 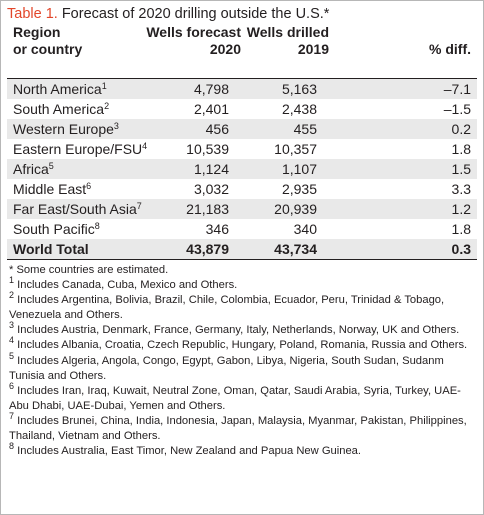 What do you see at coordinates (217, 129) in the screenshot?
I see `row-forecast: 456` at bounding box center [217, 129].